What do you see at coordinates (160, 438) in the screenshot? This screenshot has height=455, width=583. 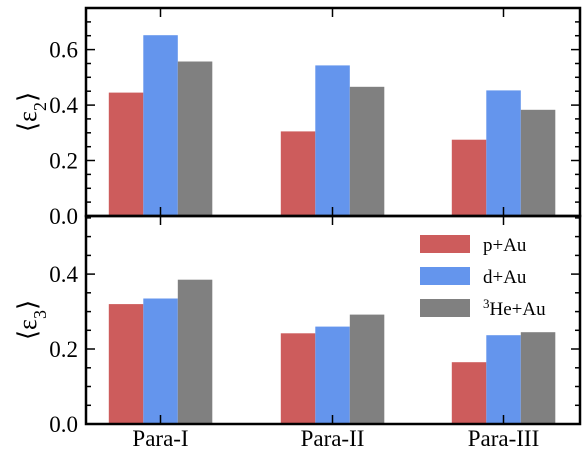 I see `x-category-label: Para-I` at bounding box center [160, 438].